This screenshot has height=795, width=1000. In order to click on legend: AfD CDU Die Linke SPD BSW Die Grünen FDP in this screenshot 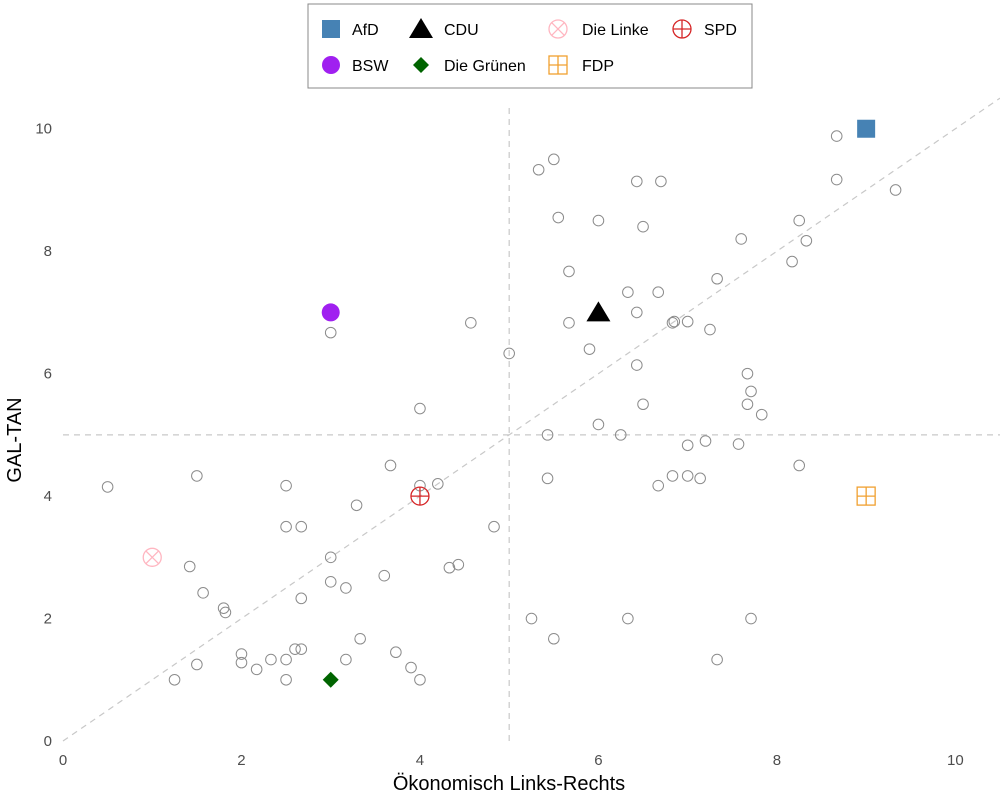, I will do `click(530, 46)`.